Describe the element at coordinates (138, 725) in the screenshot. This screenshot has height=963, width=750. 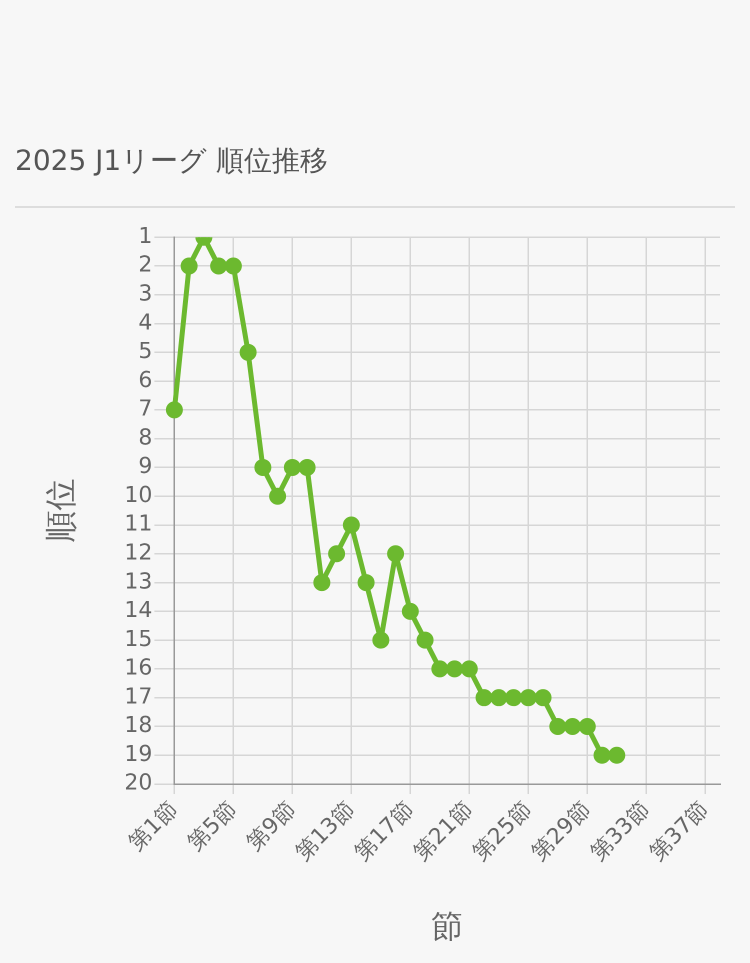
I see `y-tick-label: 18` at that location.